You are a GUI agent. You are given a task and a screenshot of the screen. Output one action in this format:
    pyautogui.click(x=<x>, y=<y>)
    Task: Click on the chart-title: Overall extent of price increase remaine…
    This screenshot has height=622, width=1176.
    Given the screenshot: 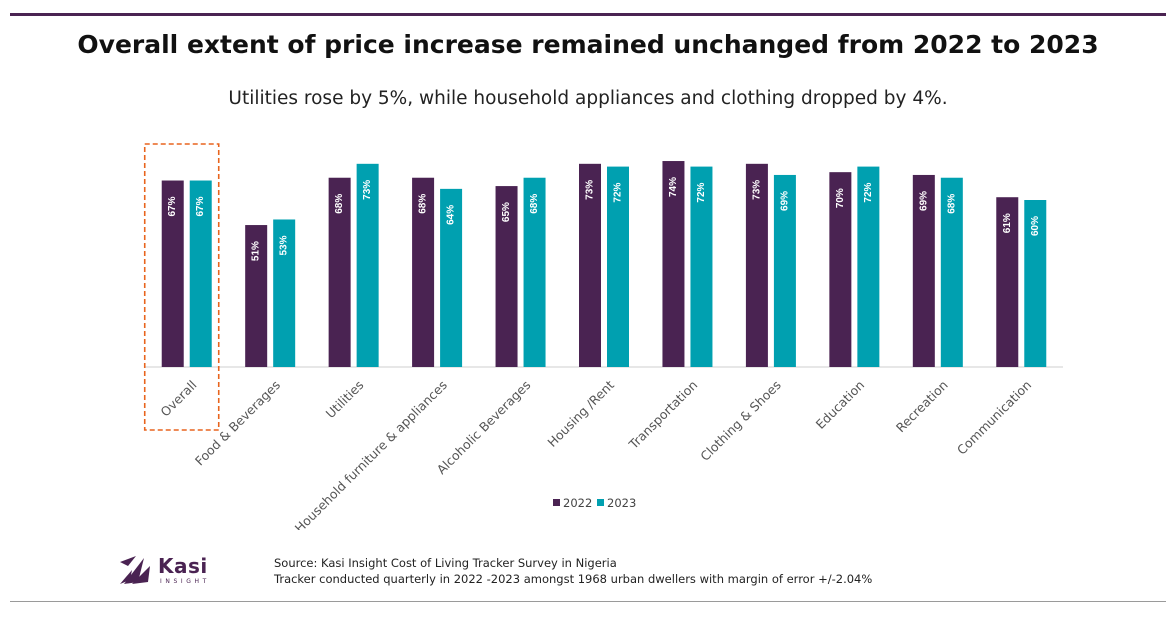 What is the action you would take?
    pyautogui.click(x=588, y=44)
    